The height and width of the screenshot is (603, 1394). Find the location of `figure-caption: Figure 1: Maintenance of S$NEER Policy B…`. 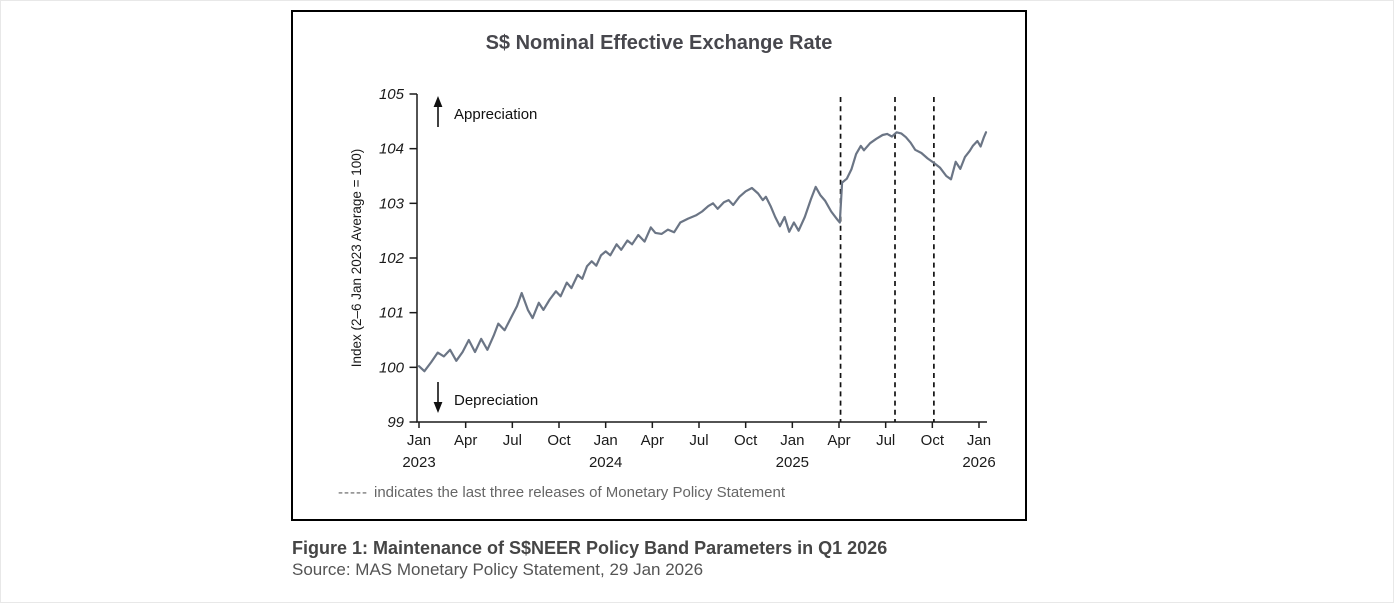

figure-caption: Figure 1: Maintenance of S$NEER Policy B… is located at coordinates (590, 548).